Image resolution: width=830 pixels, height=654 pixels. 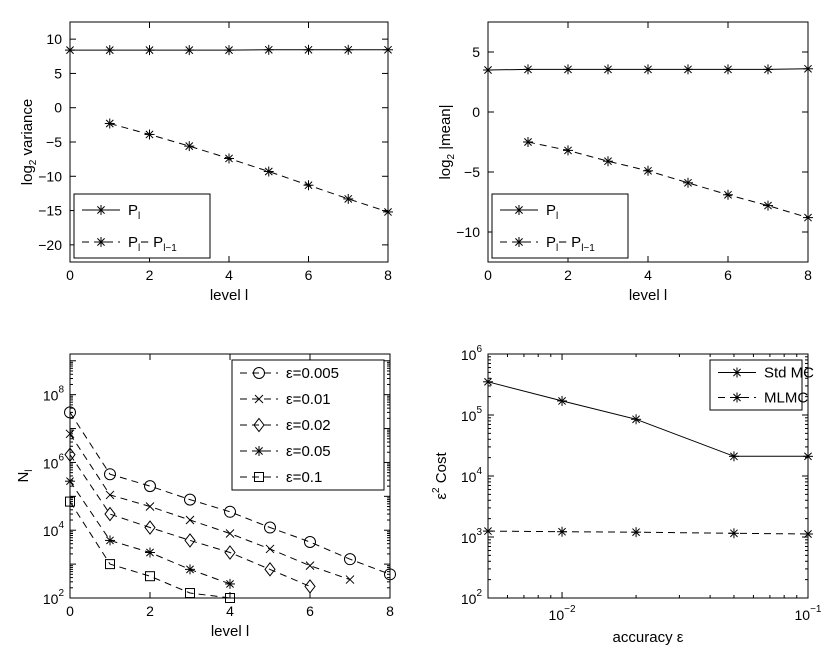 I want to click on legend-label: ε=0.05, so click(x=308, y=451).